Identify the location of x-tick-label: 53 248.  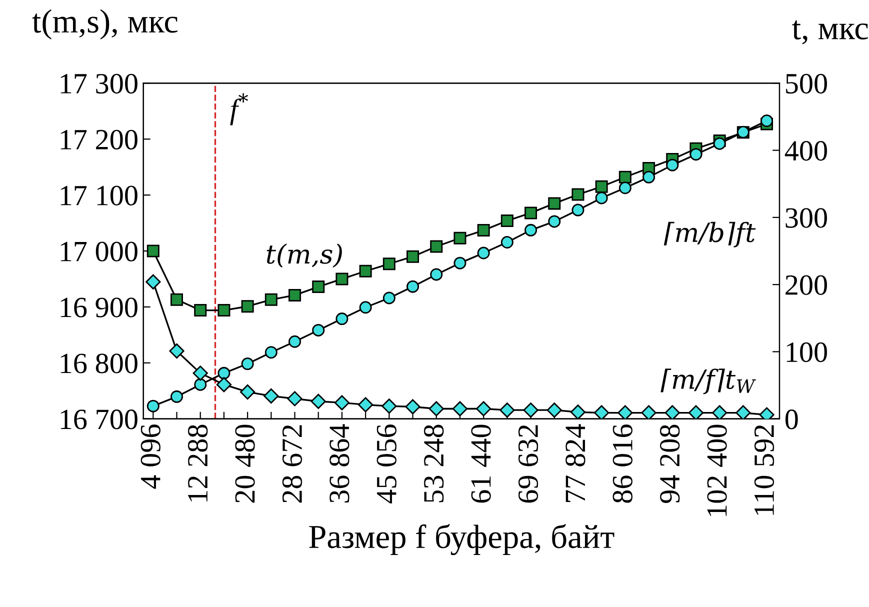
(434, 463).